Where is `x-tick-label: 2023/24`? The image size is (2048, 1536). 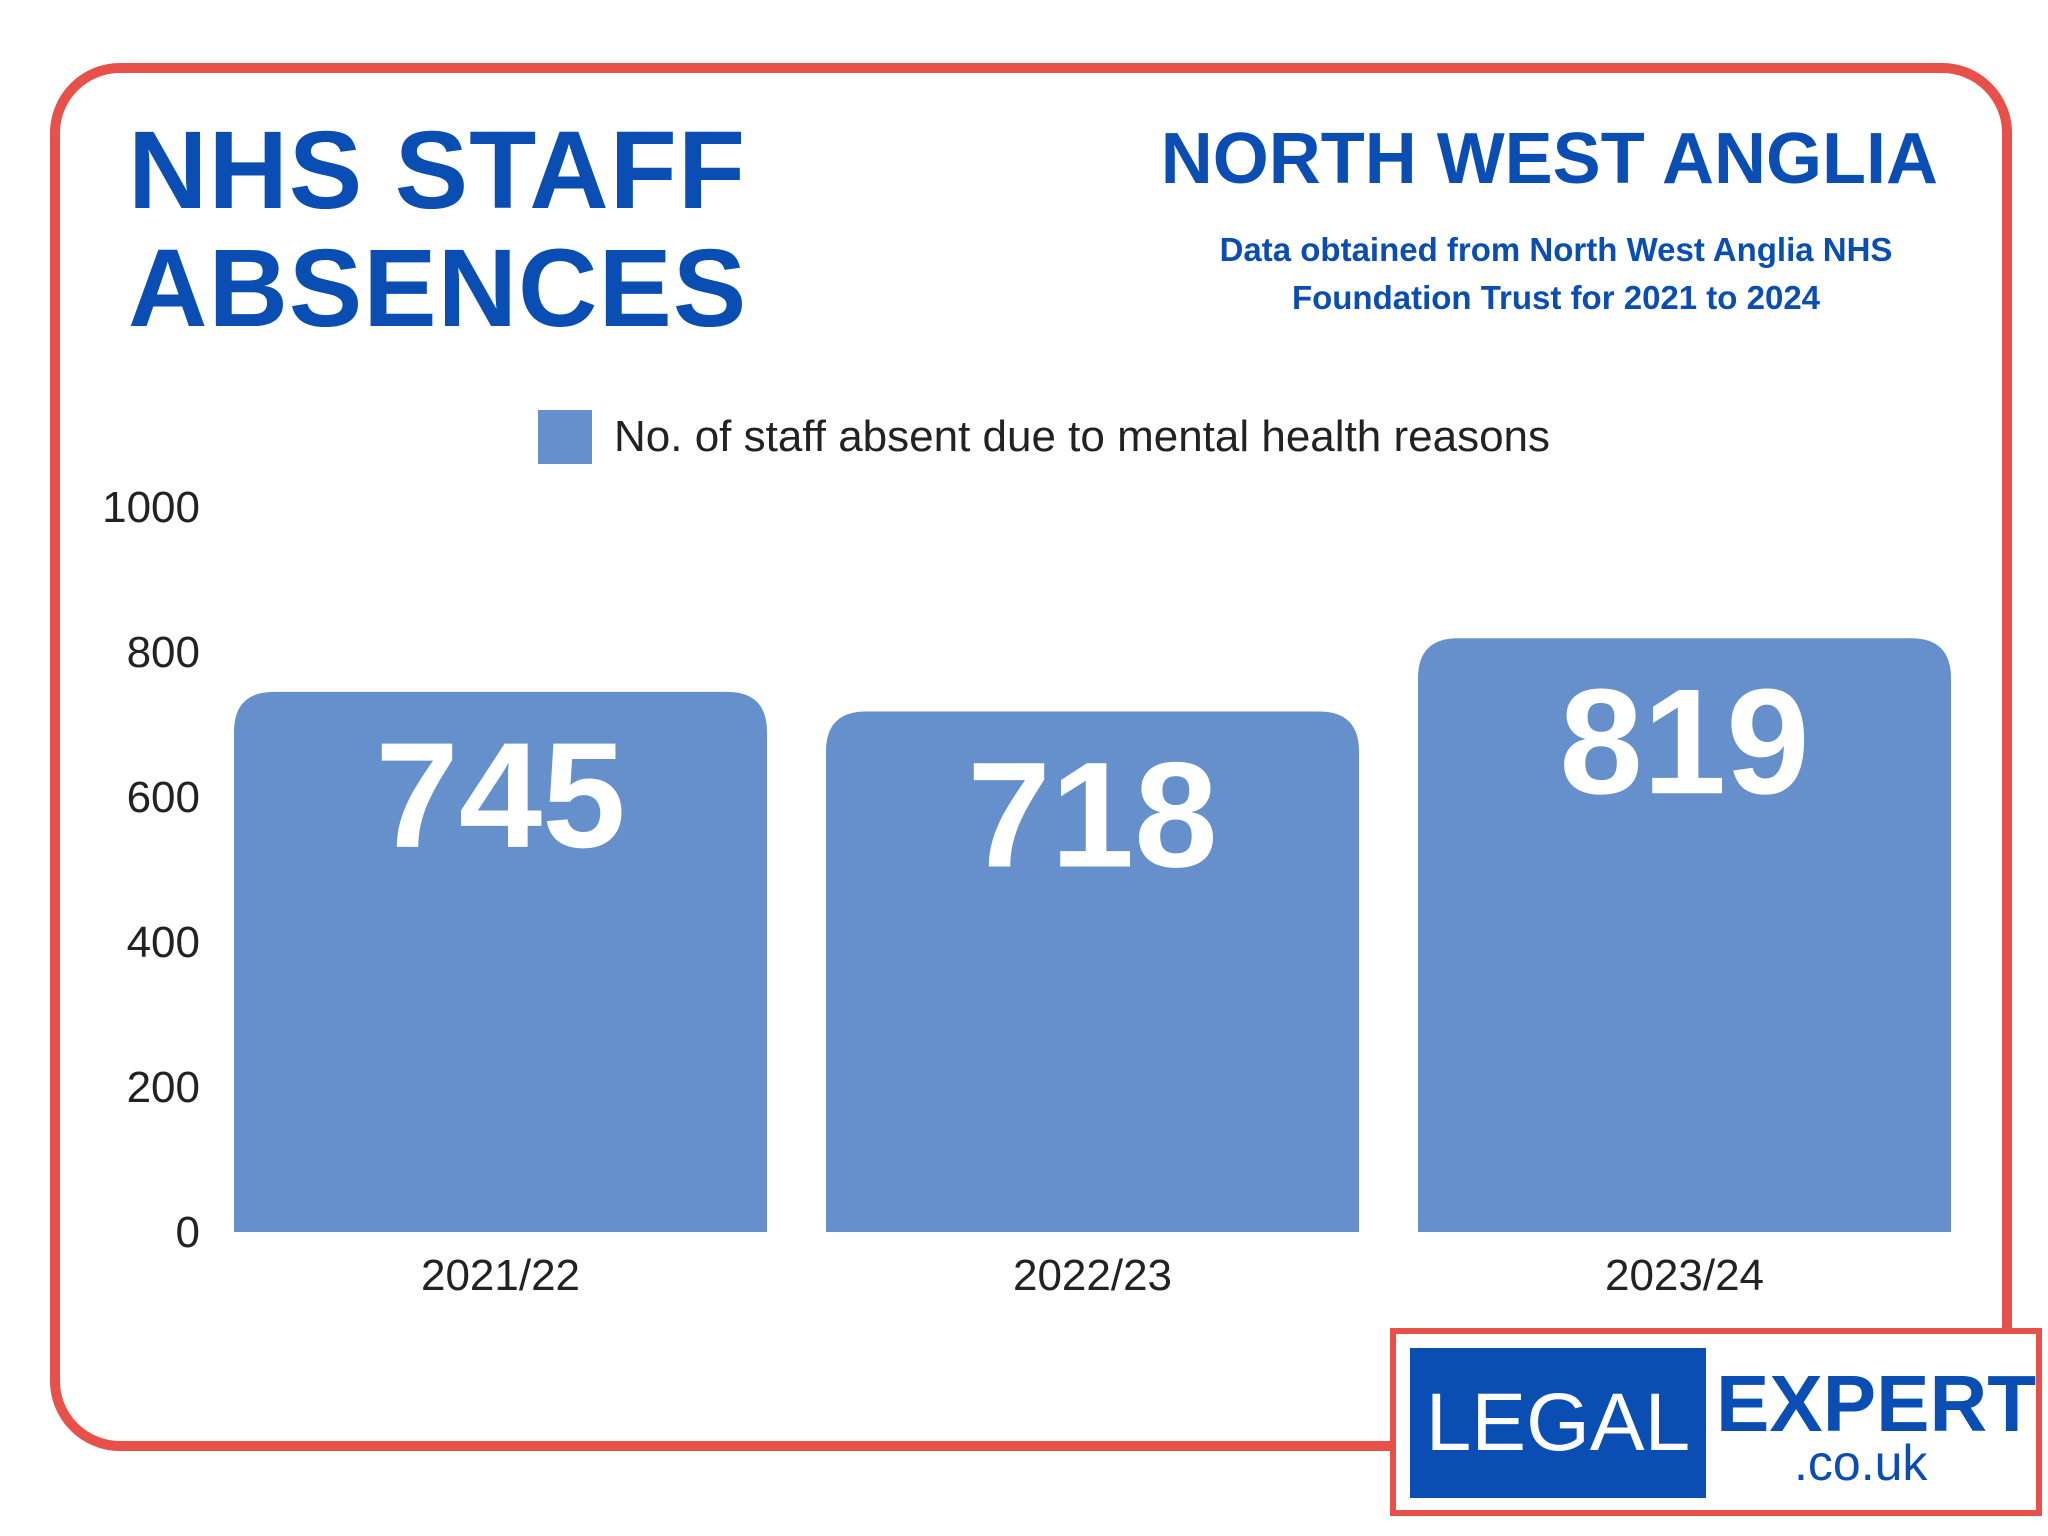
x-tick-label: 2023/24 is located at coordinates (1684, 1275).